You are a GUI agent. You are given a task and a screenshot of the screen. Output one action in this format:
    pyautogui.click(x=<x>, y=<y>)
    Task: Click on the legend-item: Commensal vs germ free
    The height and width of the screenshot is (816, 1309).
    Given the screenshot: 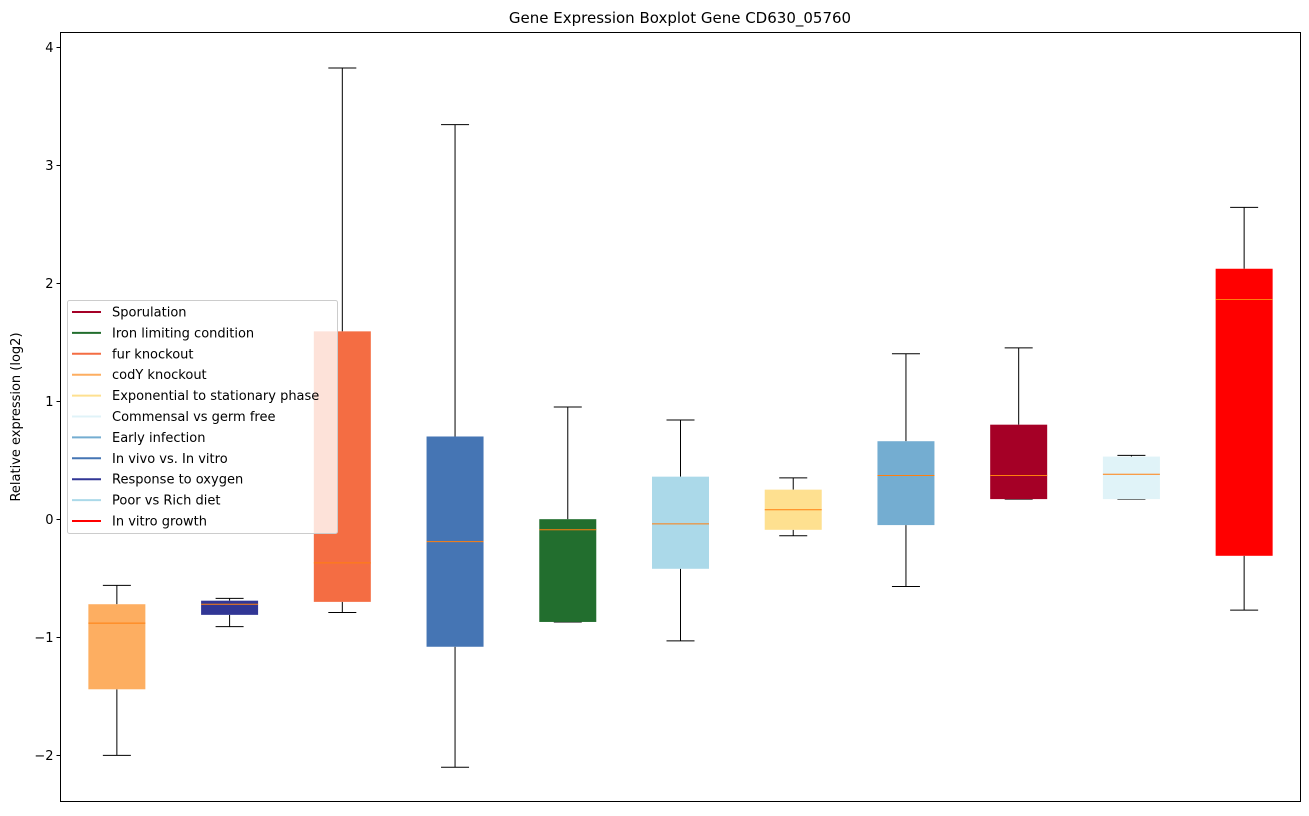 What is the action you would take?
    pyautogui.click(x=173, y=417)
    